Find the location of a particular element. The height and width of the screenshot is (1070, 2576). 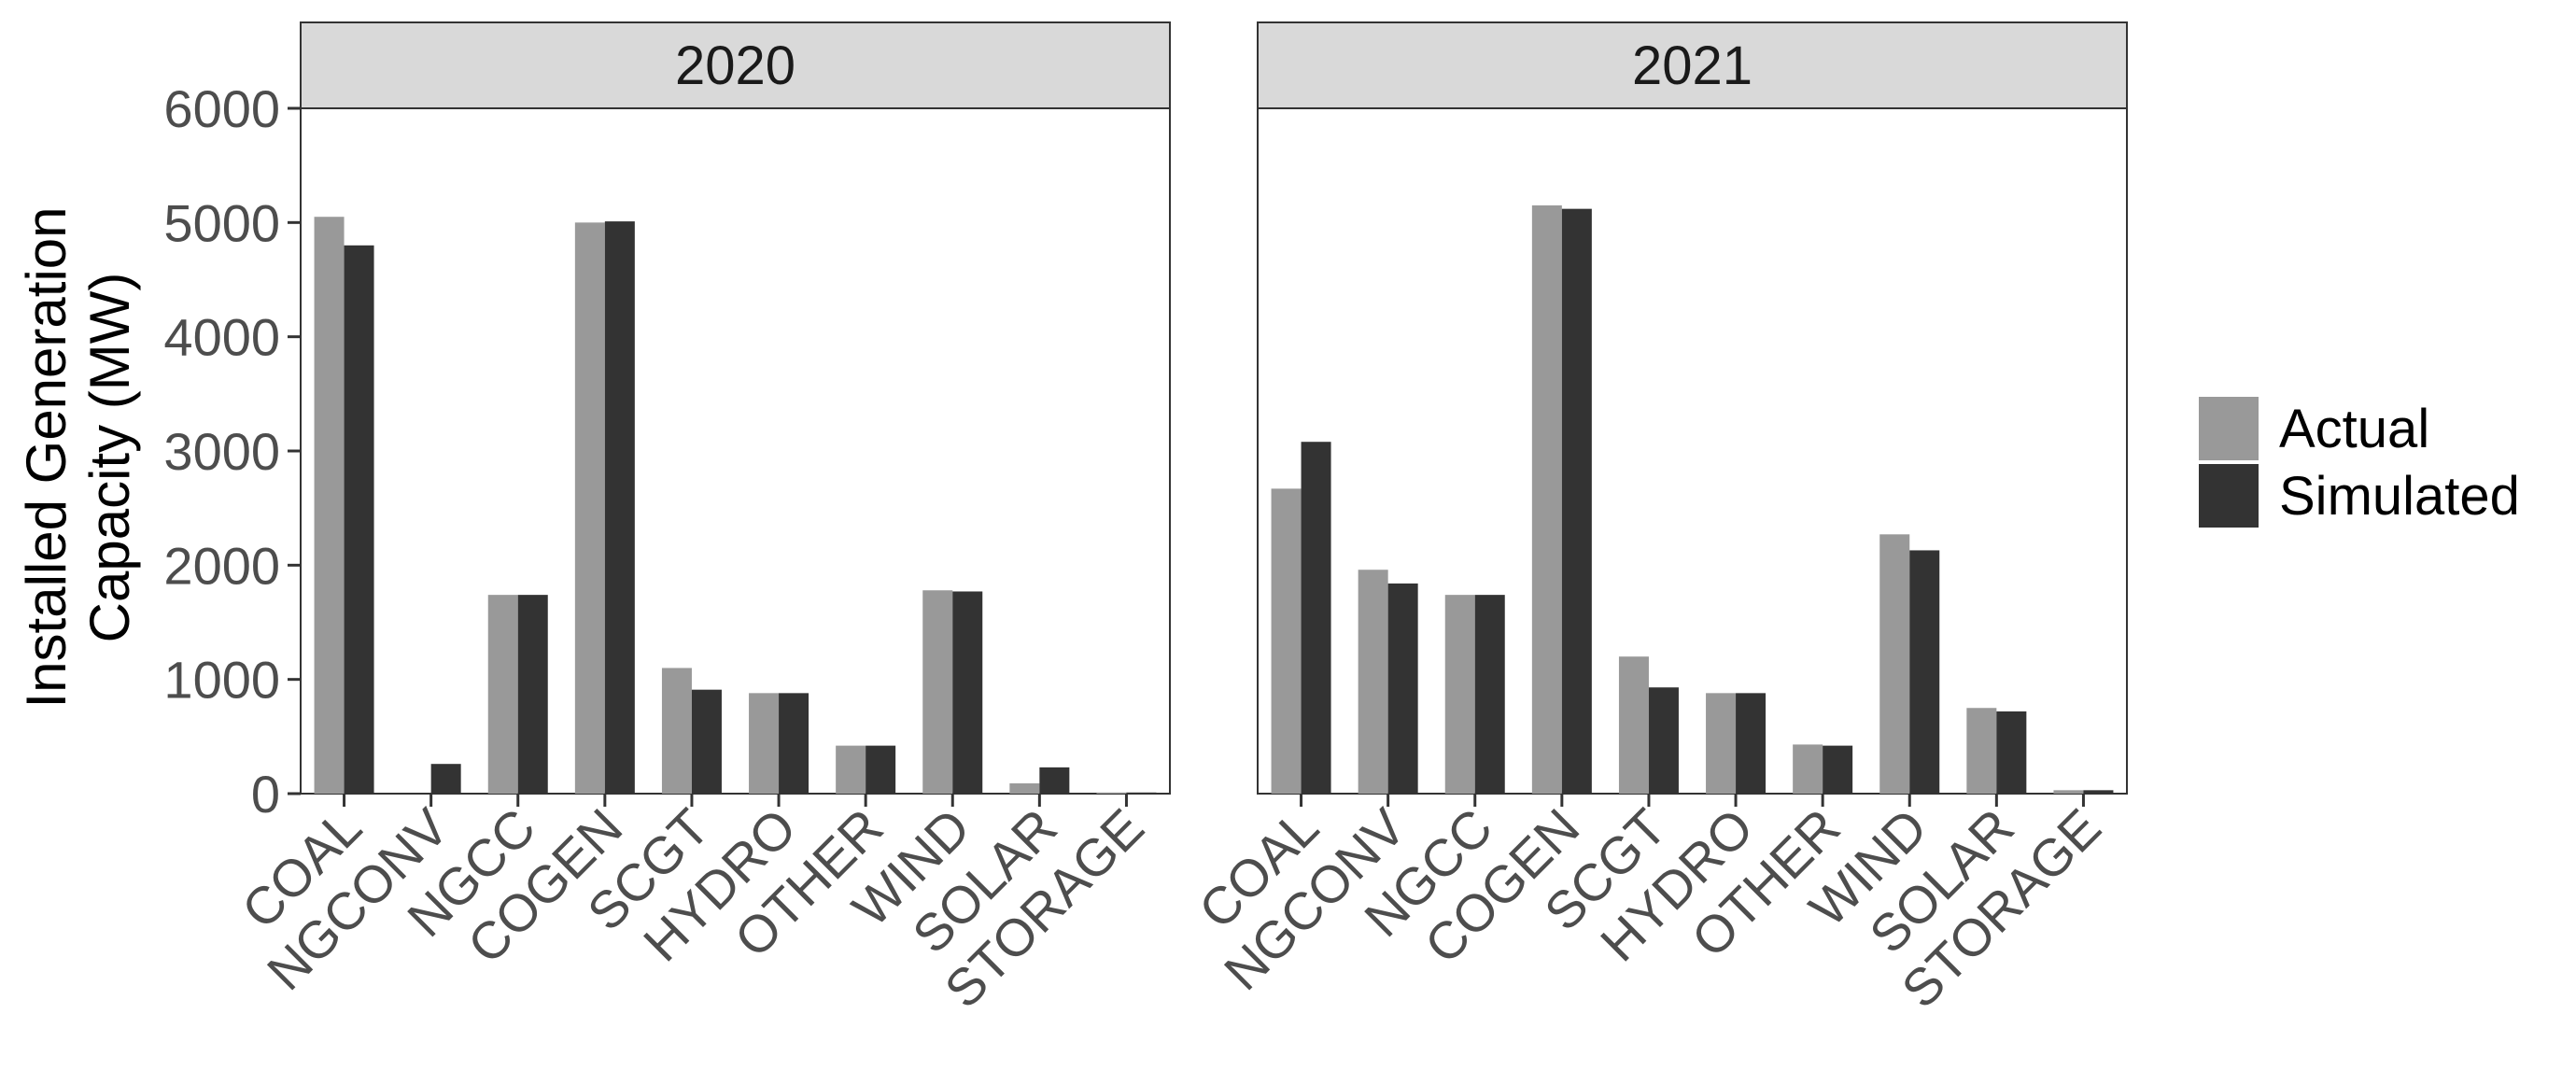

y-axis: 0 1000 2000 3000 4000 5000 6000 is located at coordinates (232, 451).